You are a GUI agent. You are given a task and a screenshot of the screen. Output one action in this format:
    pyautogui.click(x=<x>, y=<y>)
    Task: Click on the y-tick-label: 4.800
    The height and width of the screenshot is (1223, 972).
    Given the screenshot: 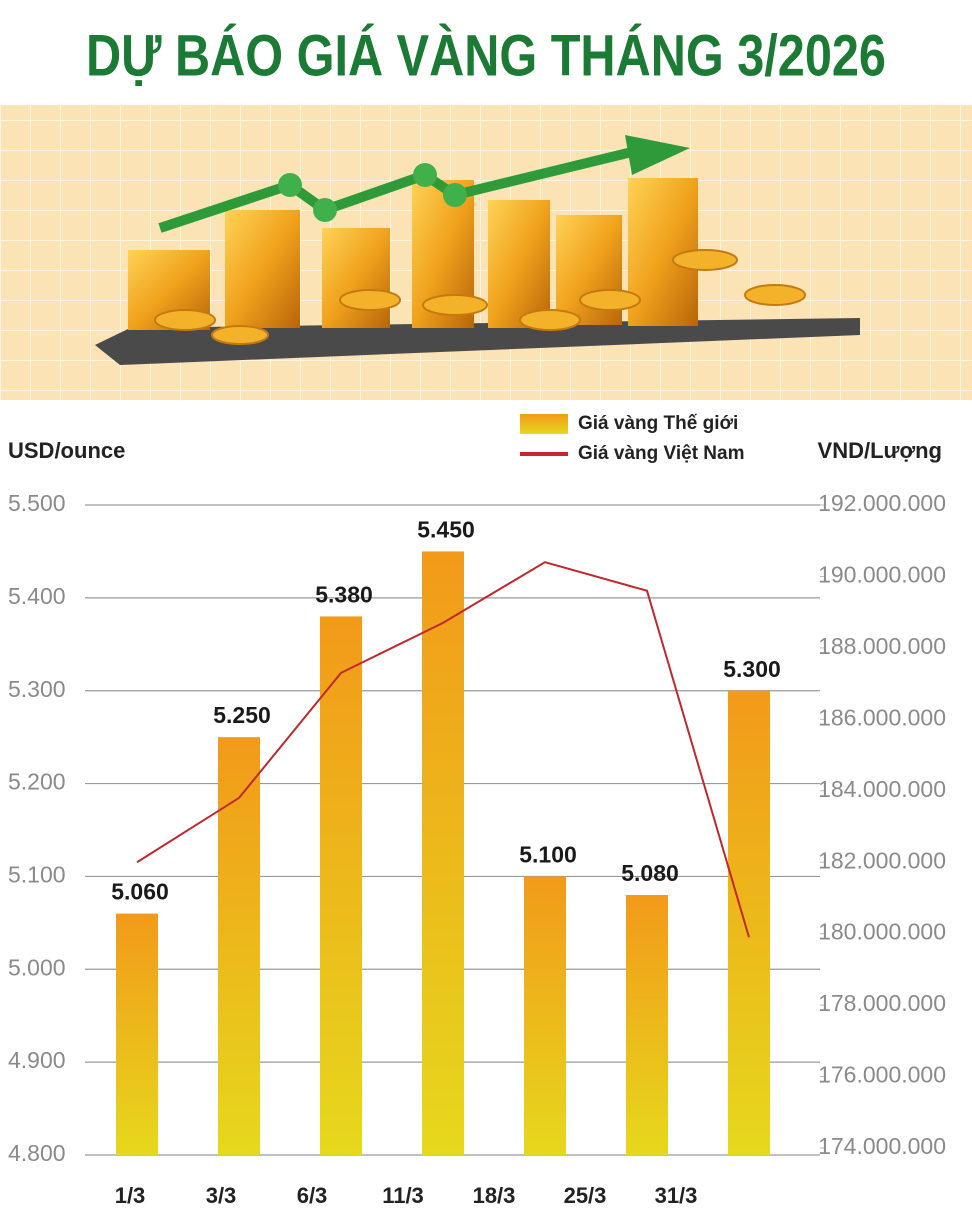 What is the action you would take?
    pyautogui.click(x=37, y=1153)
    